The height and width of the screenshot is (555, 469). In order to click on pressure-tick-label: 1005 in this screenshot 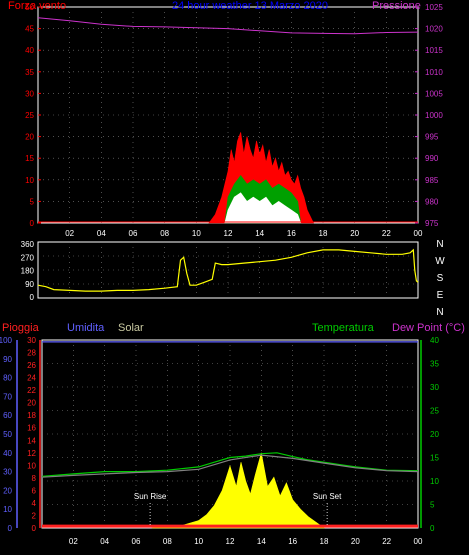, I will do `click(434, 93)`.